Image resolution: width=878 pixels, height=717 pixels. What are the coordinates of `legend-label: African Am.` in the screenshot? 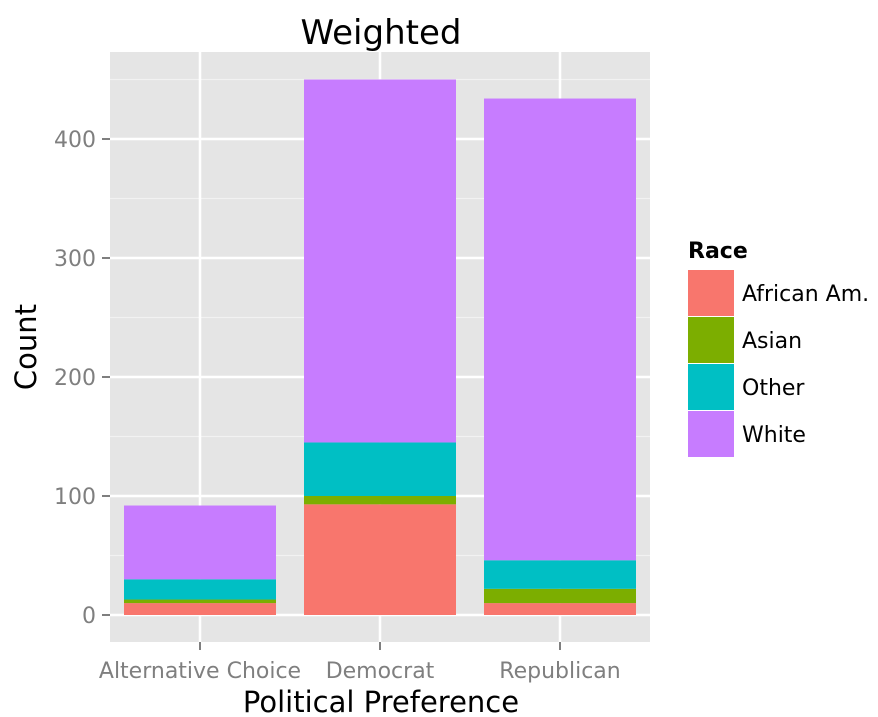 It's located at (805, 294).